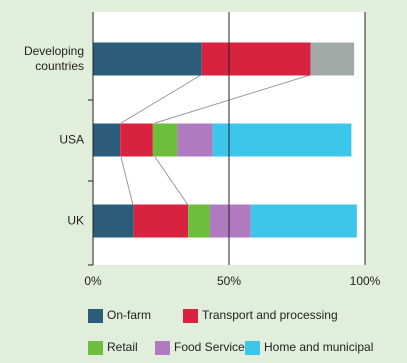  Describe the element at coordinates (365, 281) in the screenshot. I see `x-tick-label: 100%` at that location.